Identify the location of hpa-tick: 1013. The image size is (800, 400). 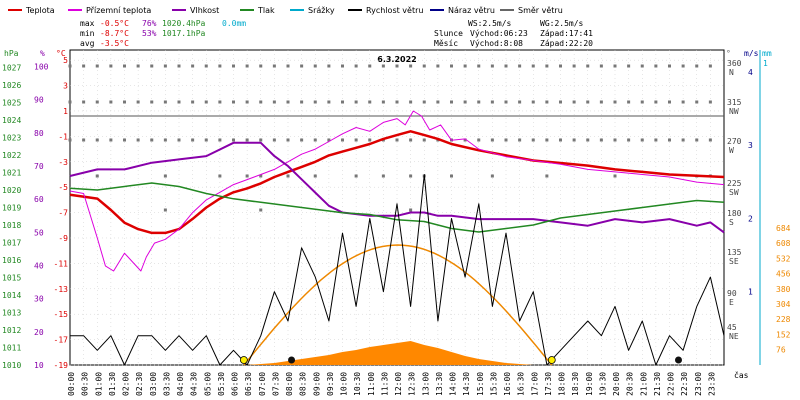
(11, 313).